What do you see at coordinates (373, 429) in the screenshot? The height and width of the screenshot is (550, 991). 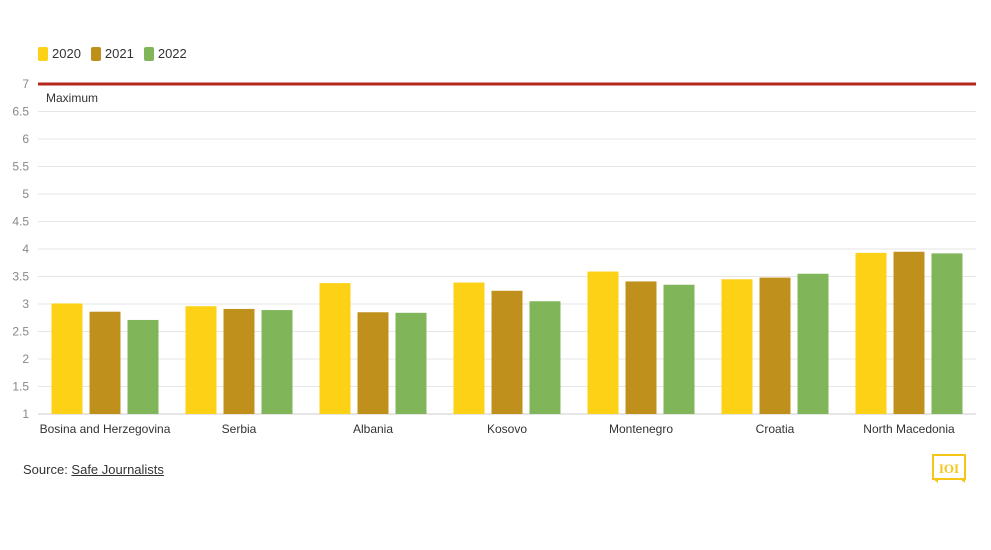 I see `category-label: Albania` at bounding box center [373, 429].